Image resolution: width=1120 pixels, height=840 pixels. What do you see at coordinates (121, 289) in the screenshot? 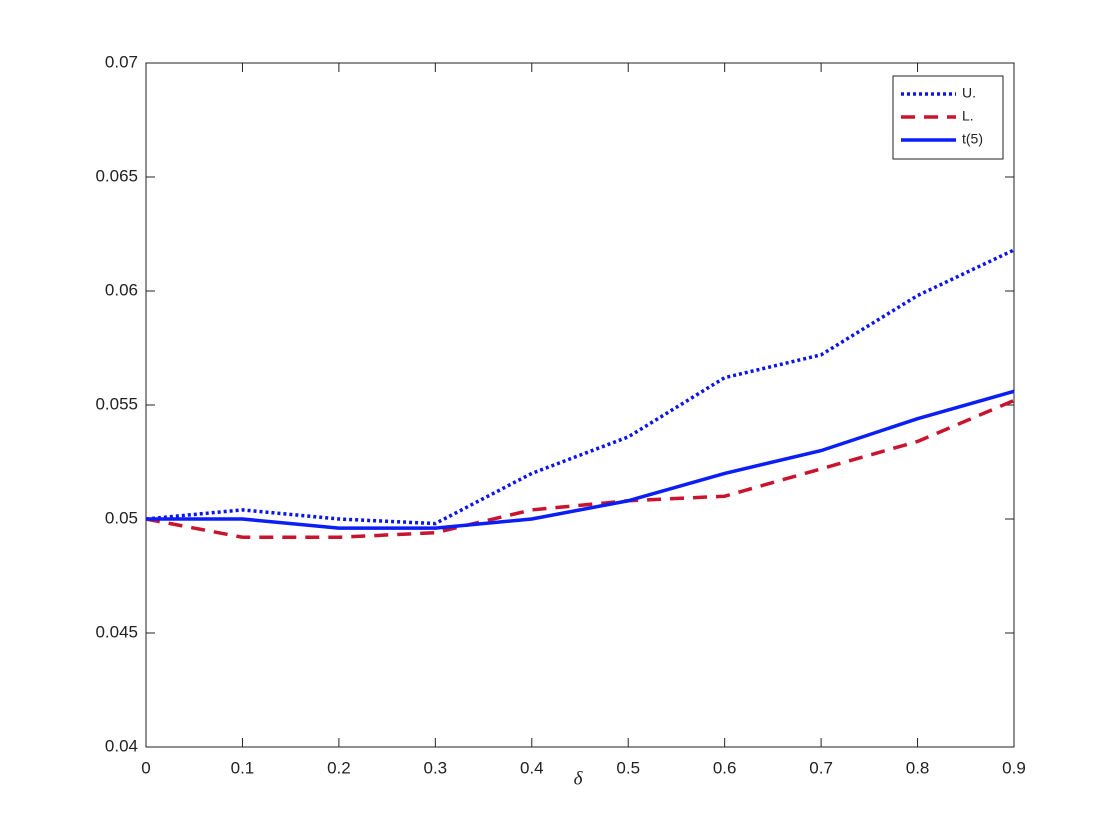
I see `y-tick-label: 0.06` at bounding box center [121, 289].